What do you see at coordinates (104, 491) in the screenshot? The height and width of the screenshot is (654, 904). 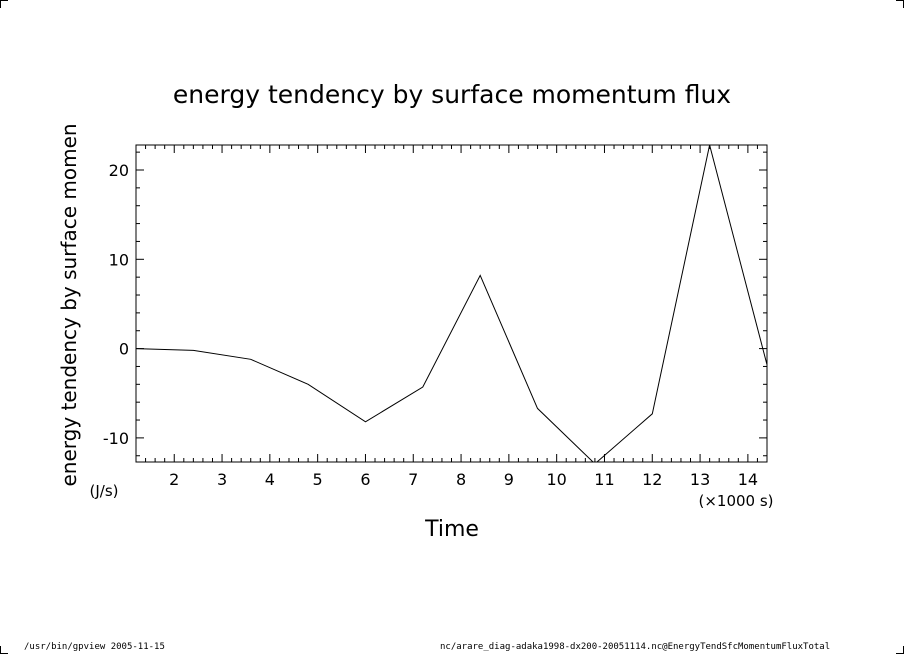 I see `y-axis-unit: (J/s)` at bounding box center [104, 491].